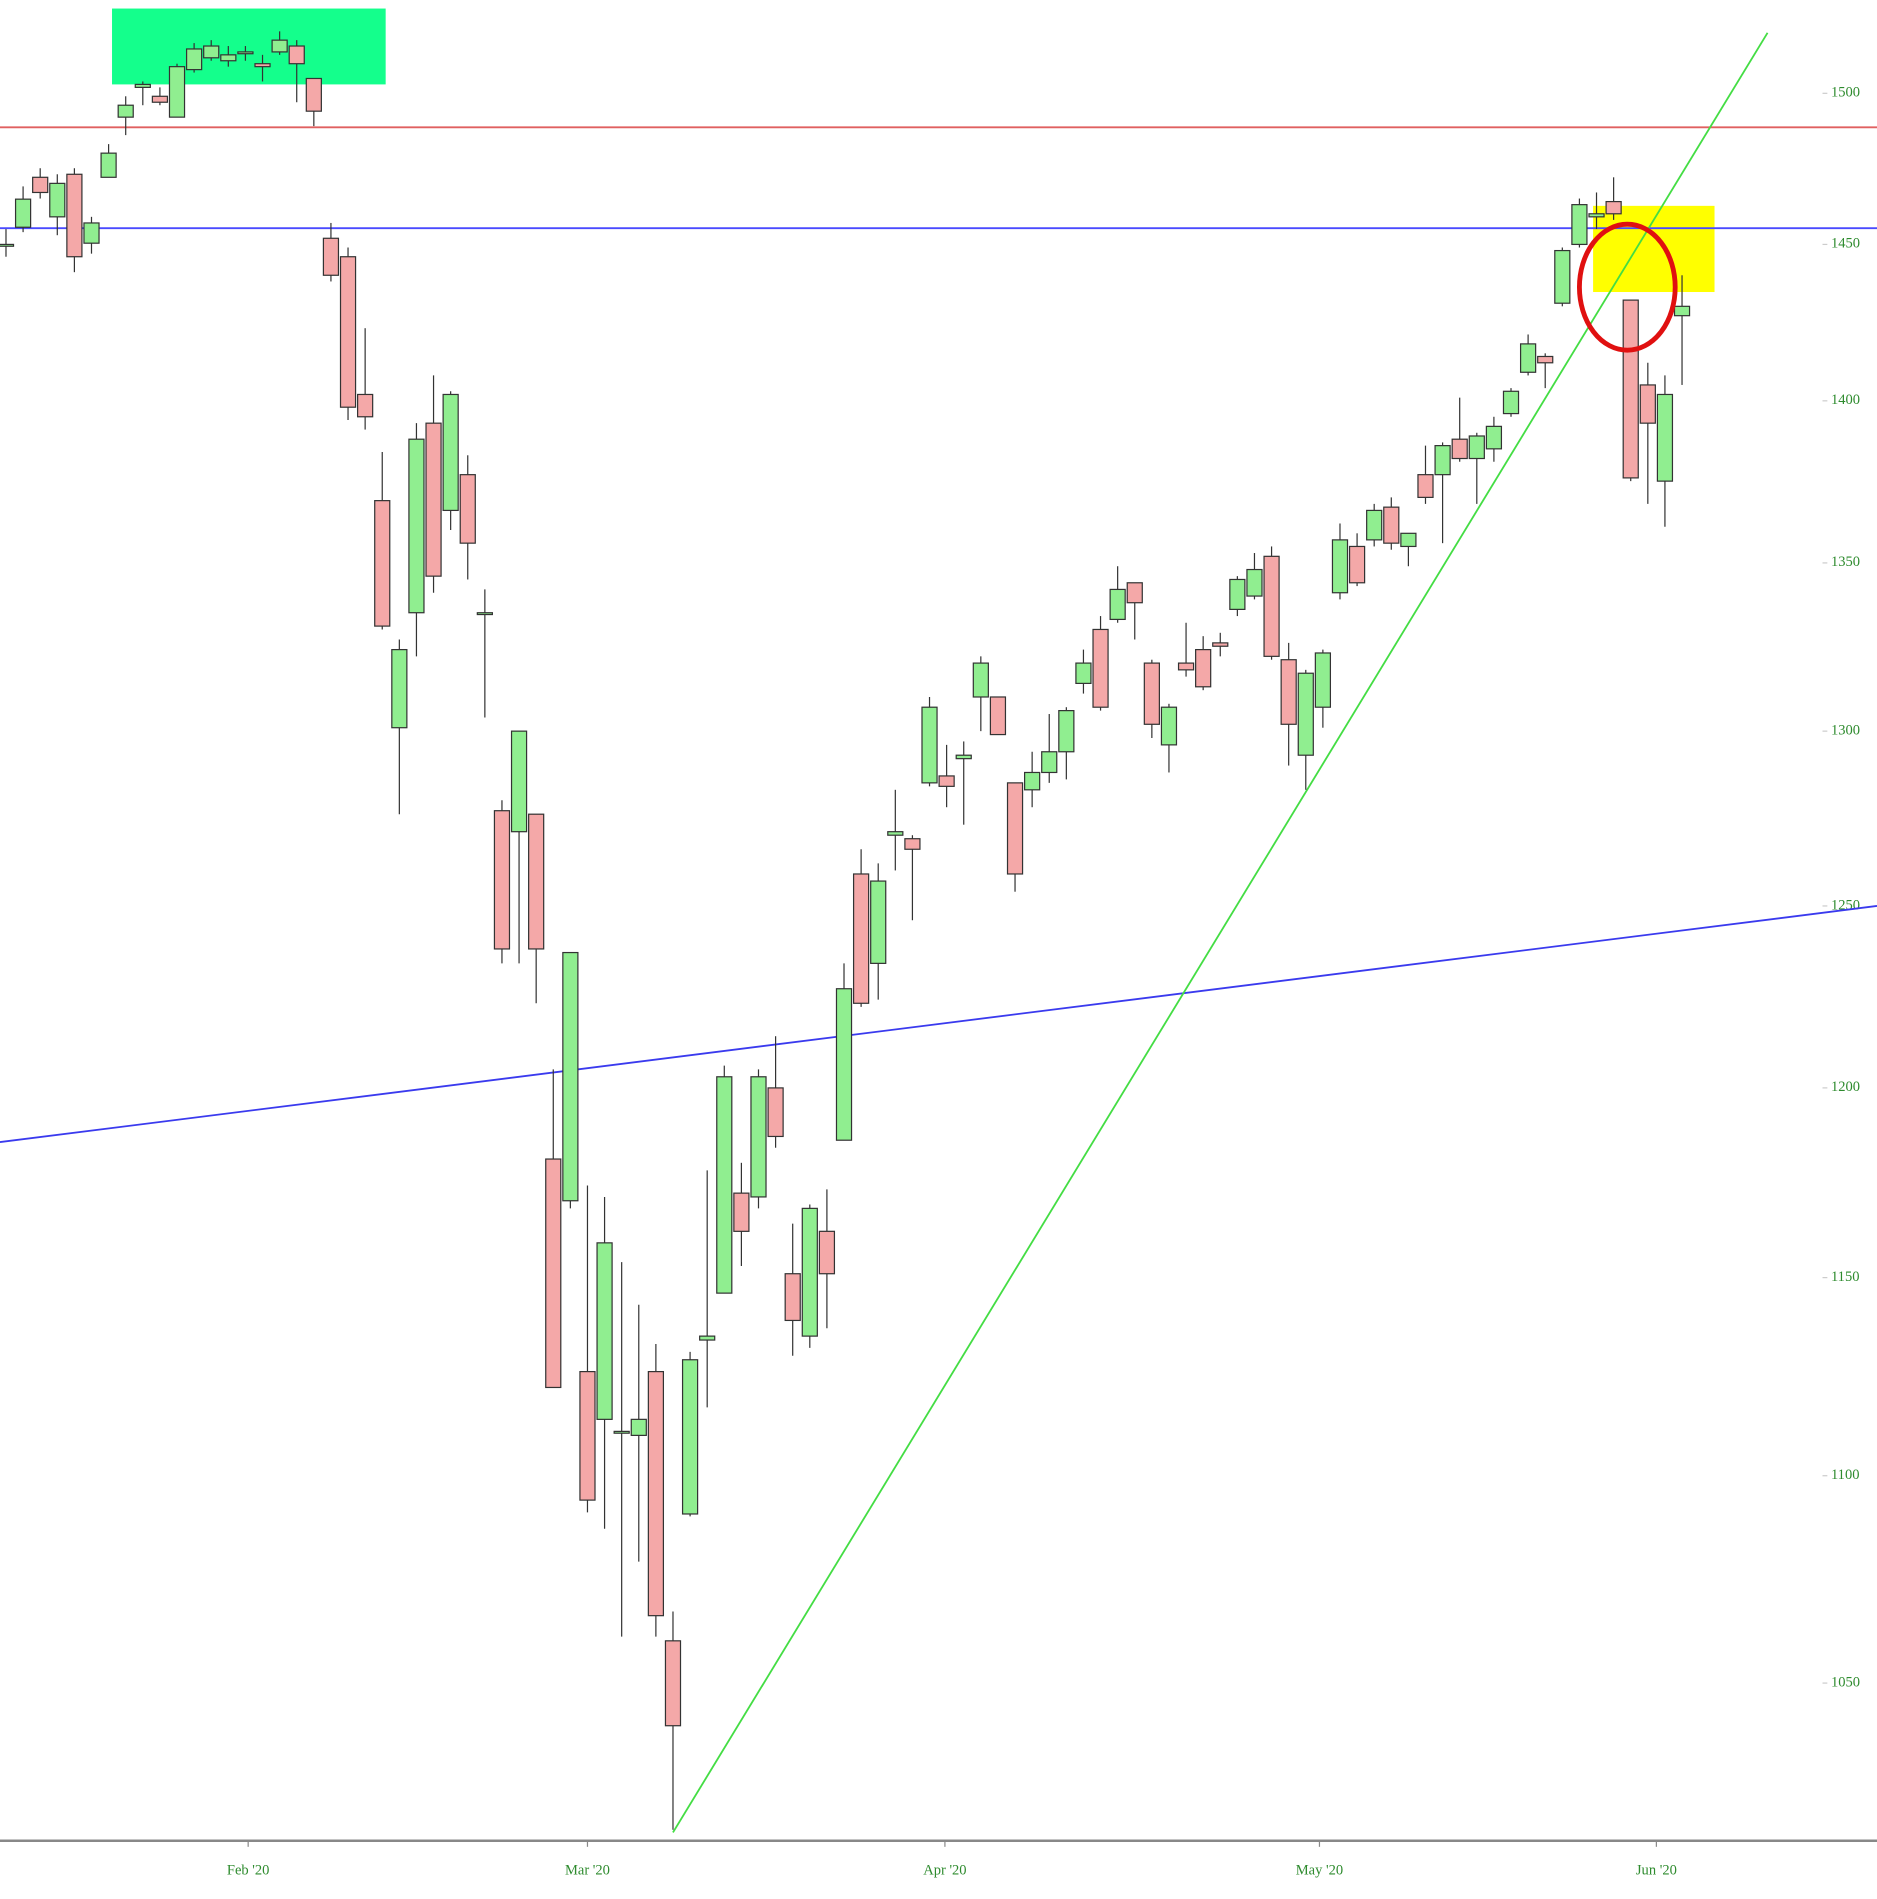  I want to click on annotation-circle, so click(1627, 287).